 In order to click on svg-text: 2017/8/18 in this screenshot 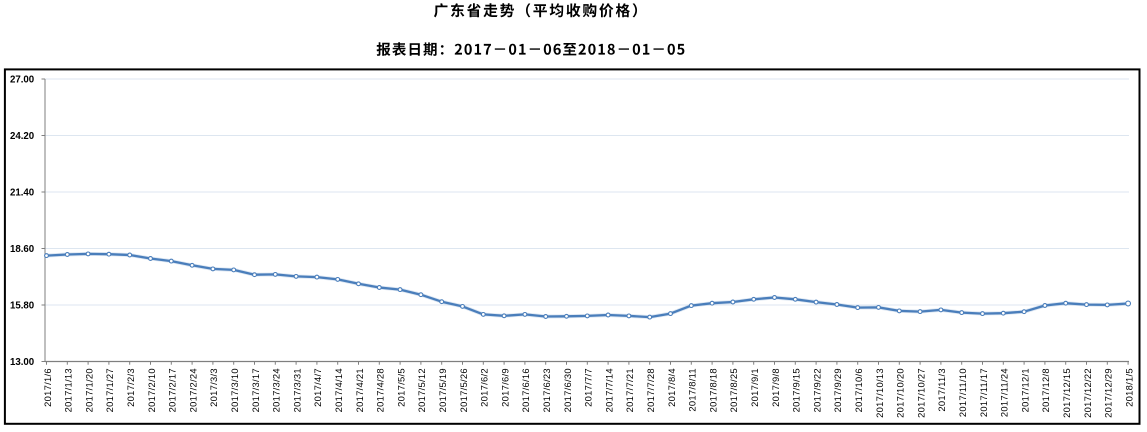, I will do `click(712, 390)`.